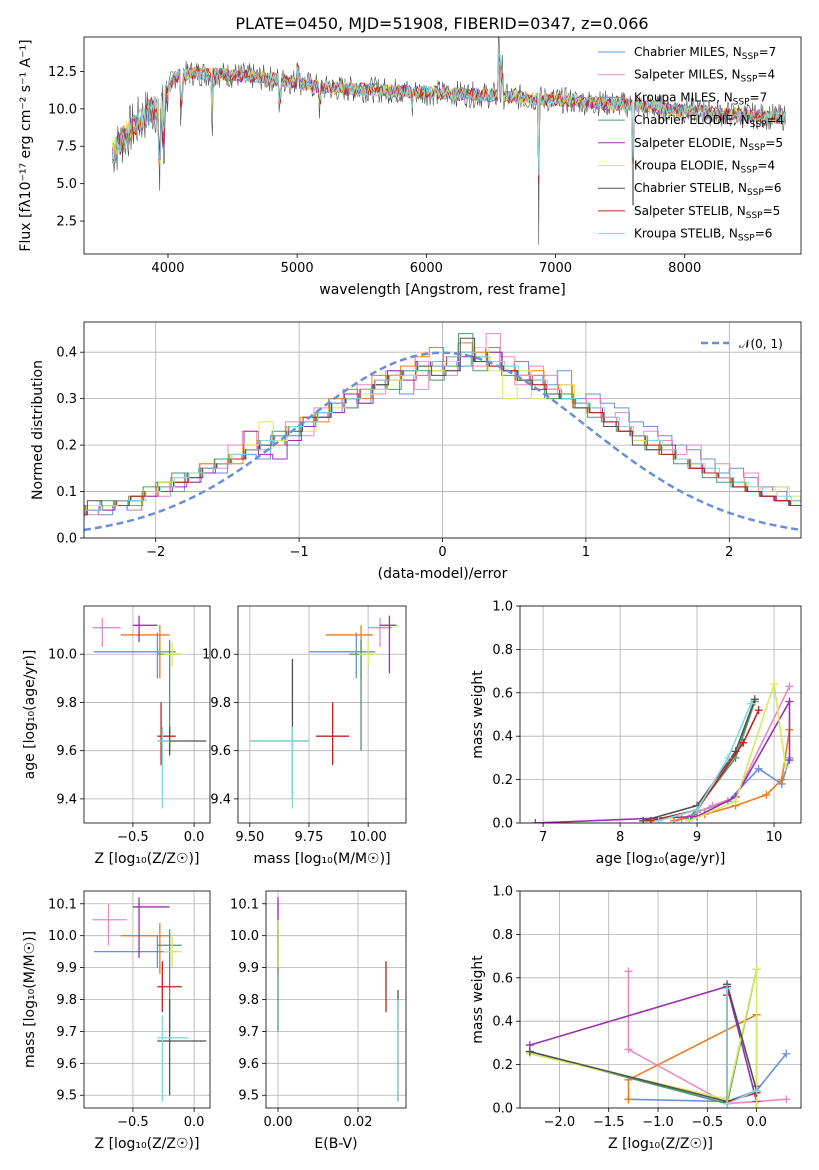 This screenshot has height=1170, width=819. I want to click on x-tick-label: 0.0, so click(194, 1122).